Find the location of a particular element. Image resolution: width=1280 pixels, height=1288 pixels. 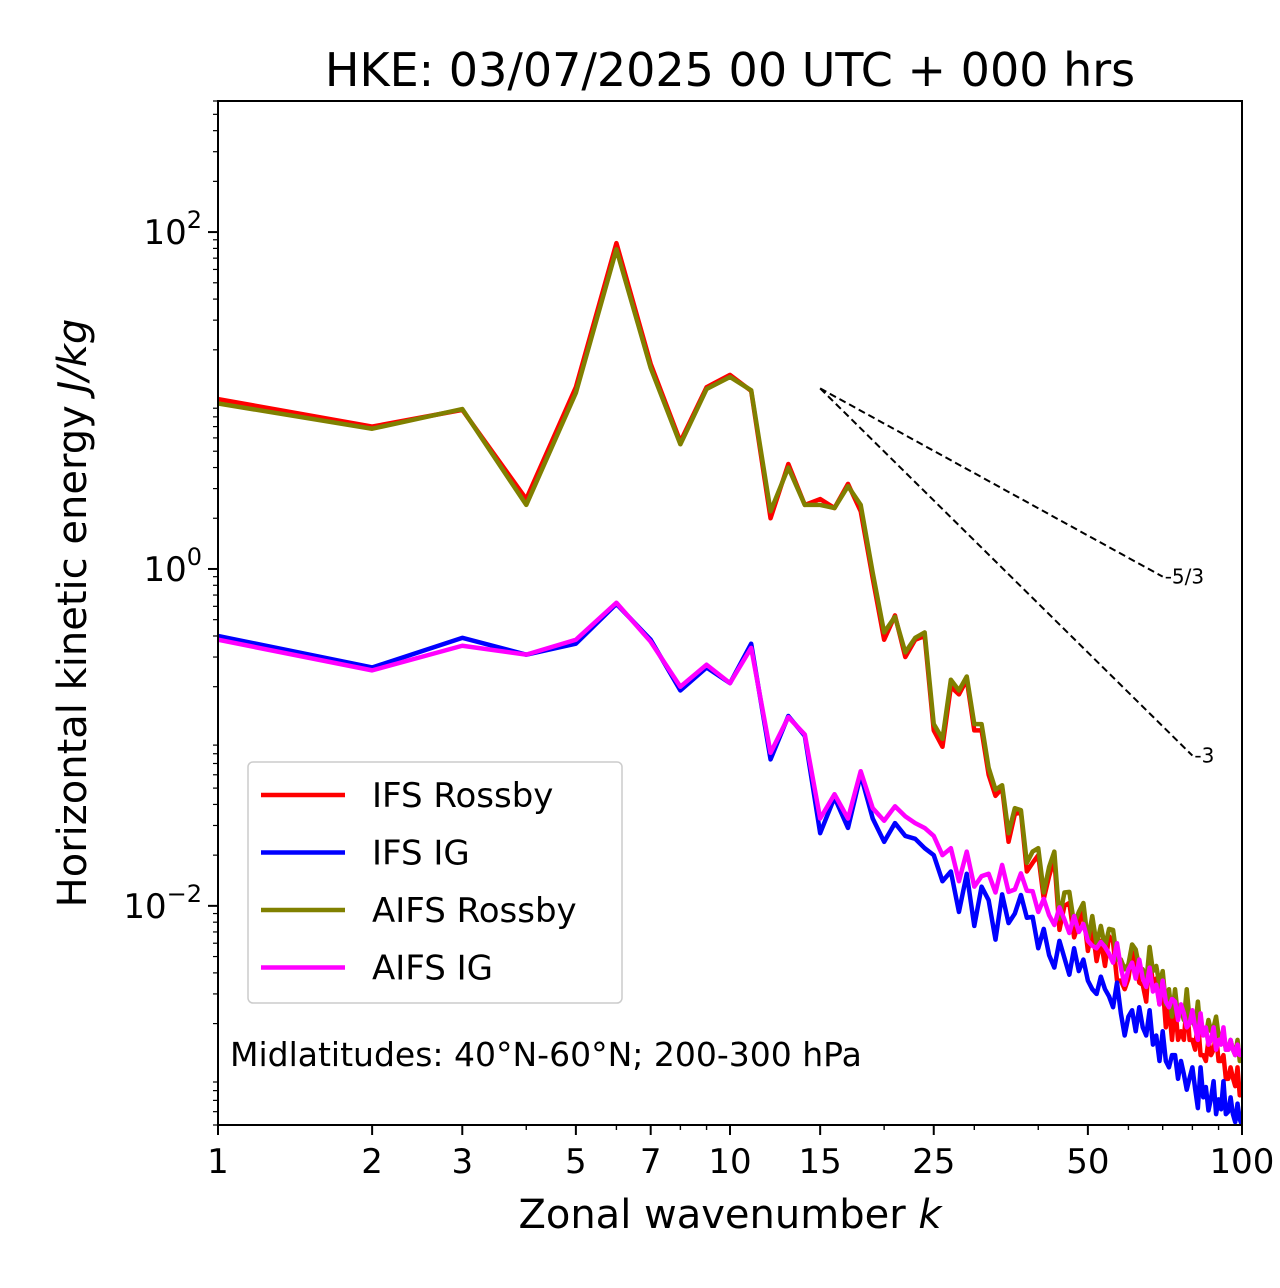

x-tick-label: 7 is located at coordinates (651, 1162).